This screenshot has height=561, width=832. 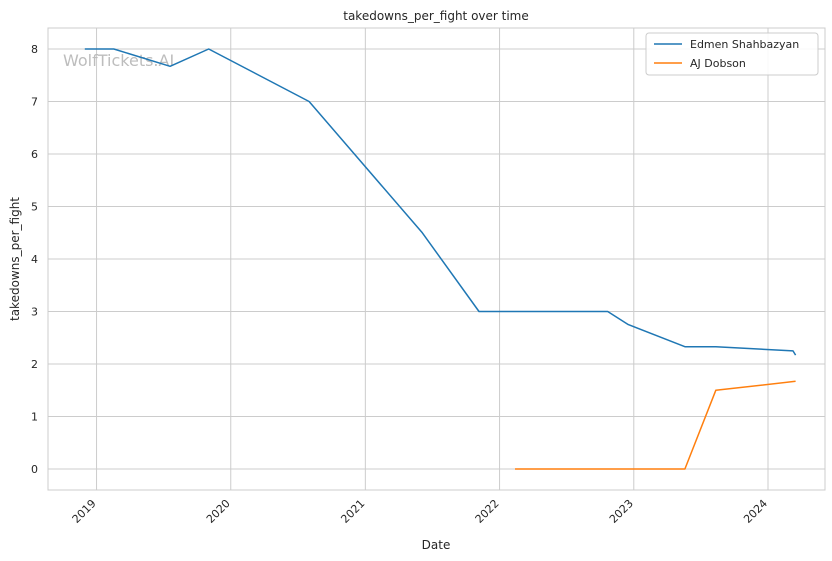 I want to click on y-tick-label: 3, so click(x=34, y=312).